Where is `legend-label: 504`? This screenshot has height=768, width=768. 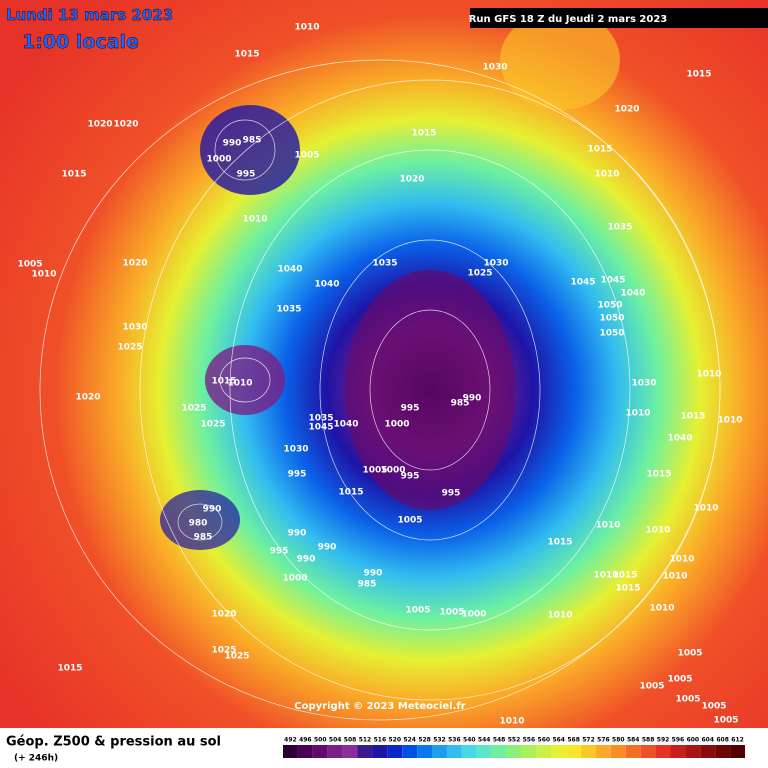 legend-label: 504 is located at coordinates (335, 740).